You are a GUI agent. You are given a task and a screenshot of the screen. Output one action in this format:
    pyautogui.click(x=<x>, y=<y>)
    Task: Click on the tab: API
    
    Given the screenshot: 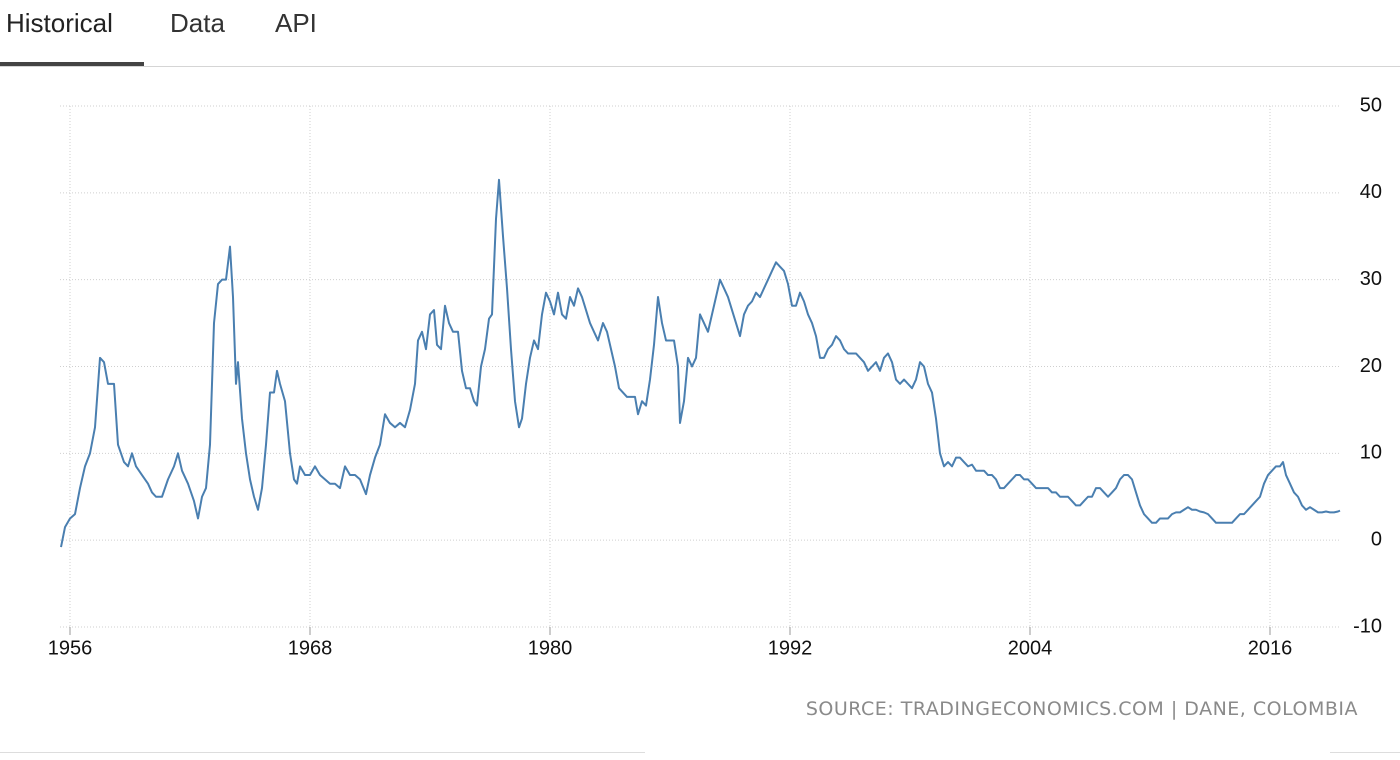 What is the action you would take?
    pyautogui.click(x=296, y=23)
    